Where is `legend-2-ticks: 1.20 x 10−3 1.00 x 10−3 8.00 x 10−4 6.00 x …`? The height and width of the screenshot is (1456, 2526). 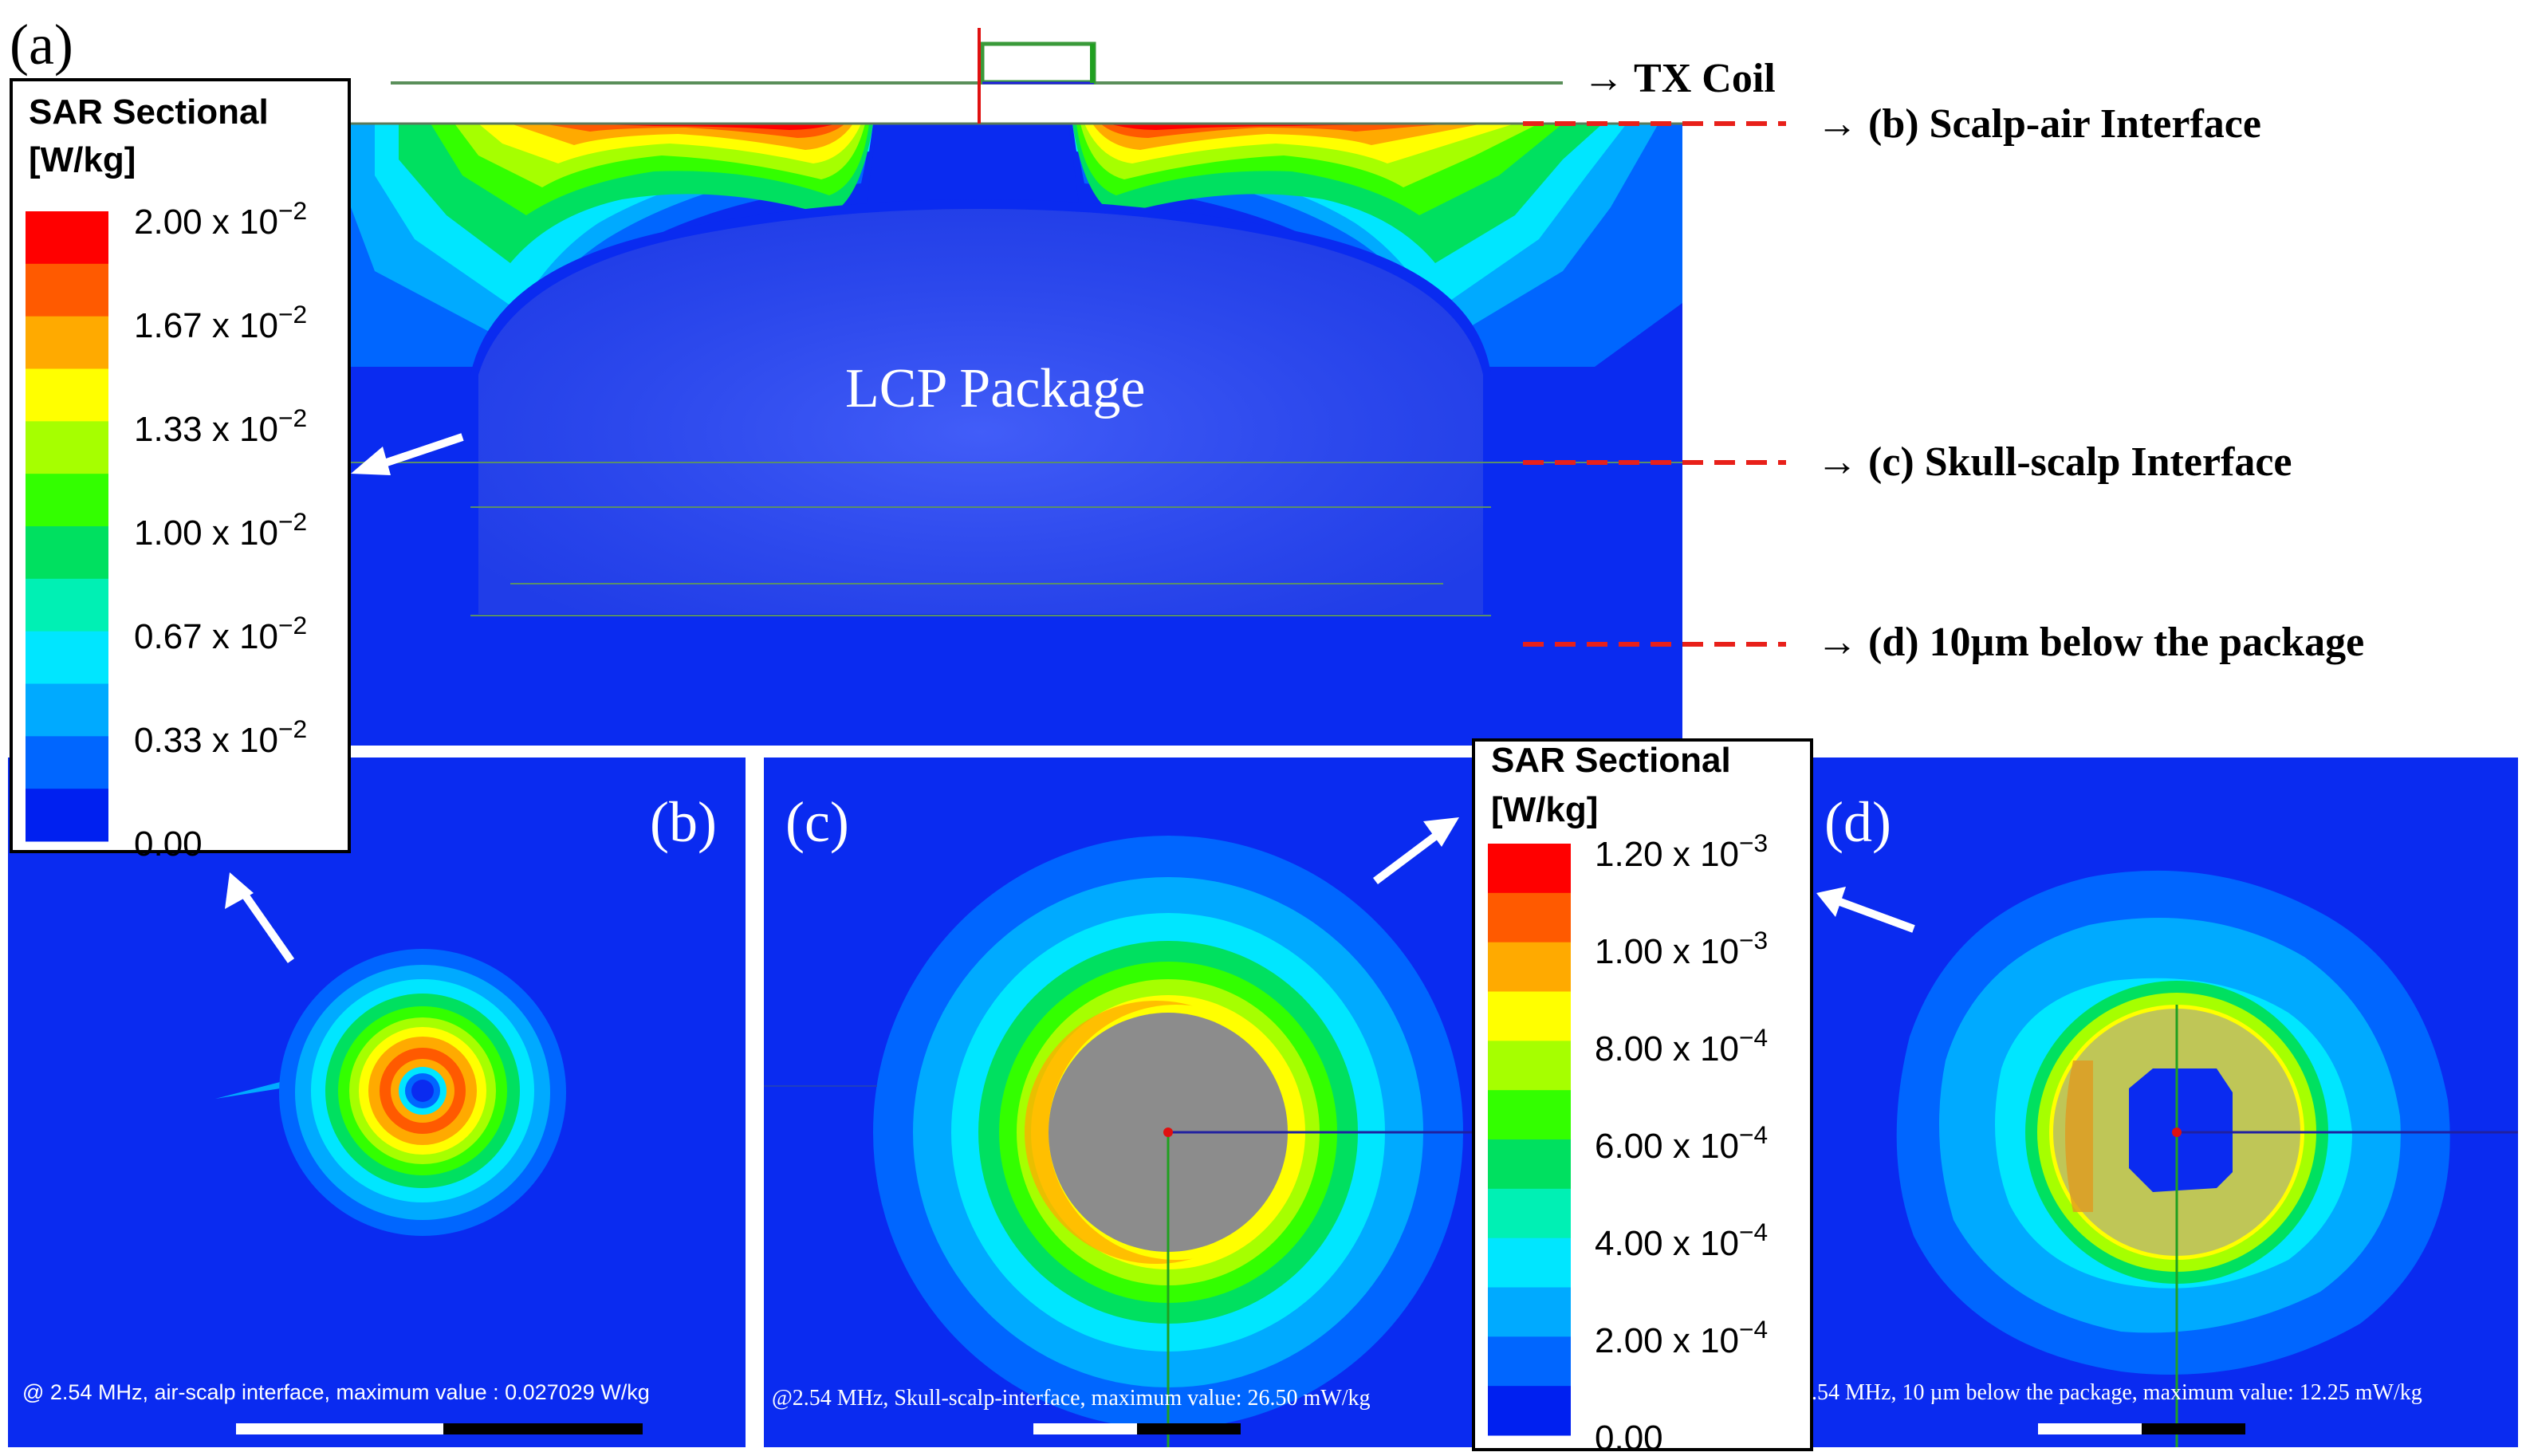
legend-2-ticks: 1.20 x 10−3 1.00 x 10−3 8.00 x 10−4 6.00 x … is located at coordinates (1681, 1142).